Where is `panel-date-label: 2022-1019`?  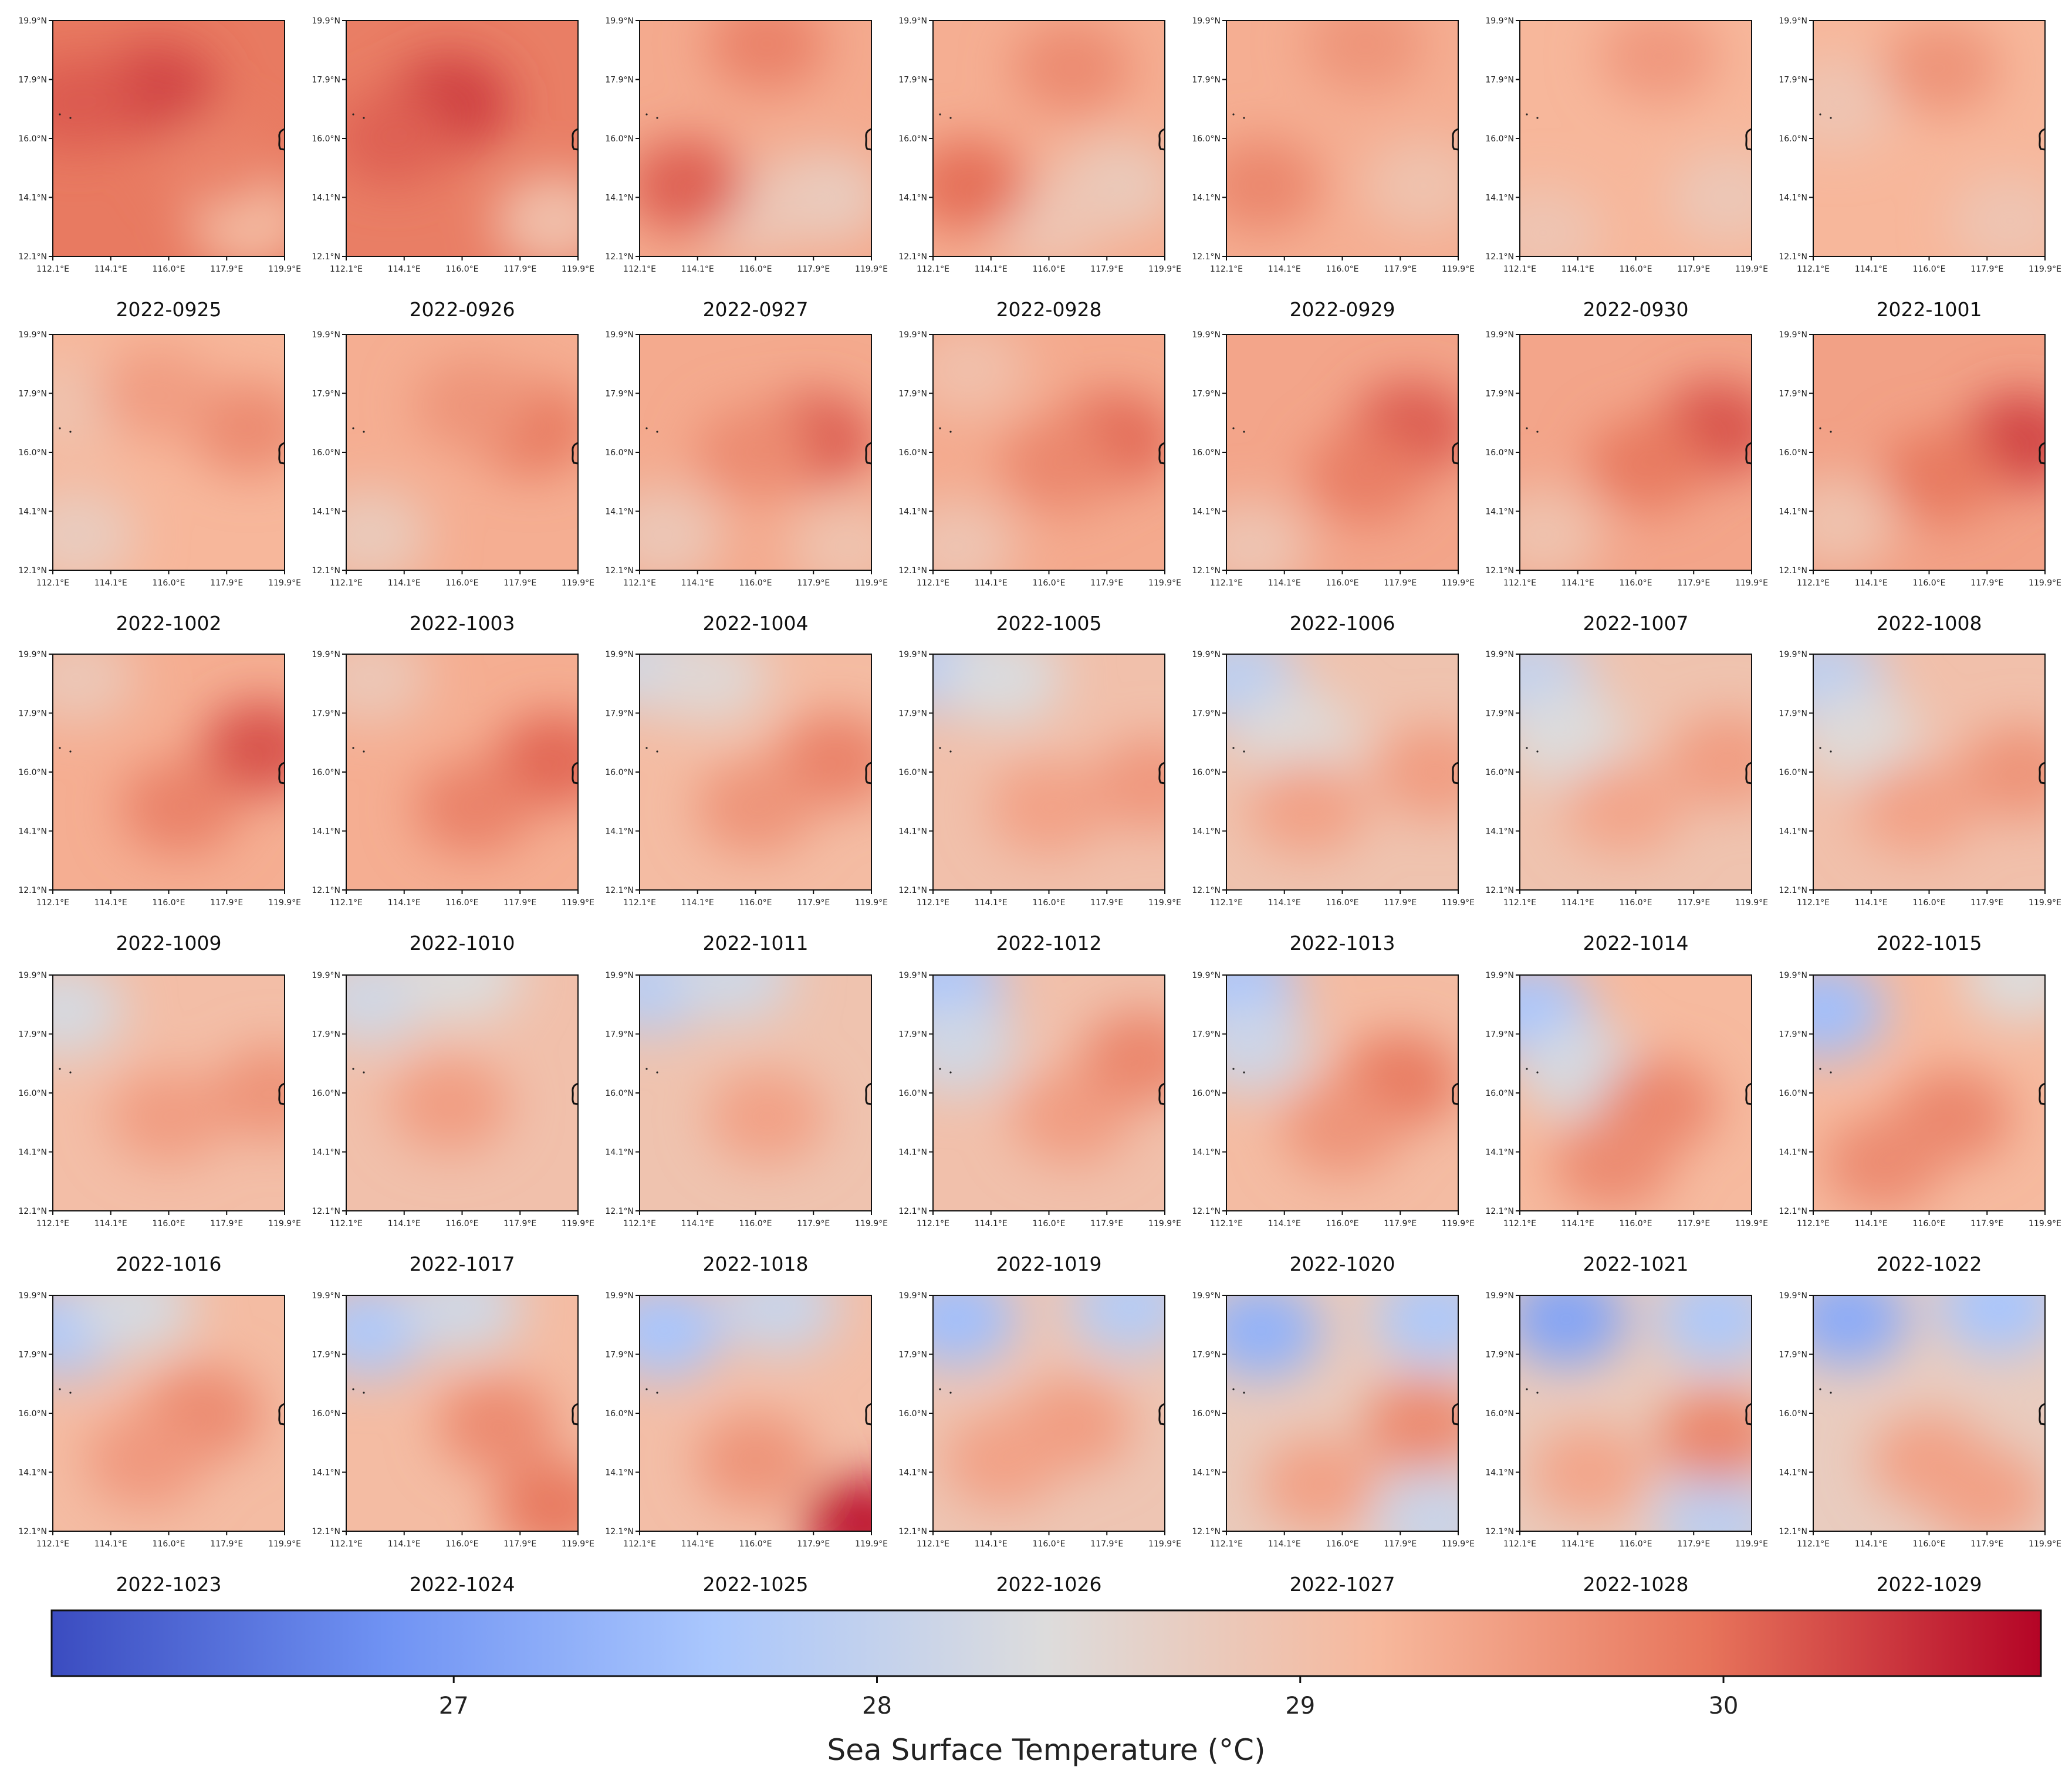 panel-date-label: 2022-1019 is located at coordinates (1049, 1264).